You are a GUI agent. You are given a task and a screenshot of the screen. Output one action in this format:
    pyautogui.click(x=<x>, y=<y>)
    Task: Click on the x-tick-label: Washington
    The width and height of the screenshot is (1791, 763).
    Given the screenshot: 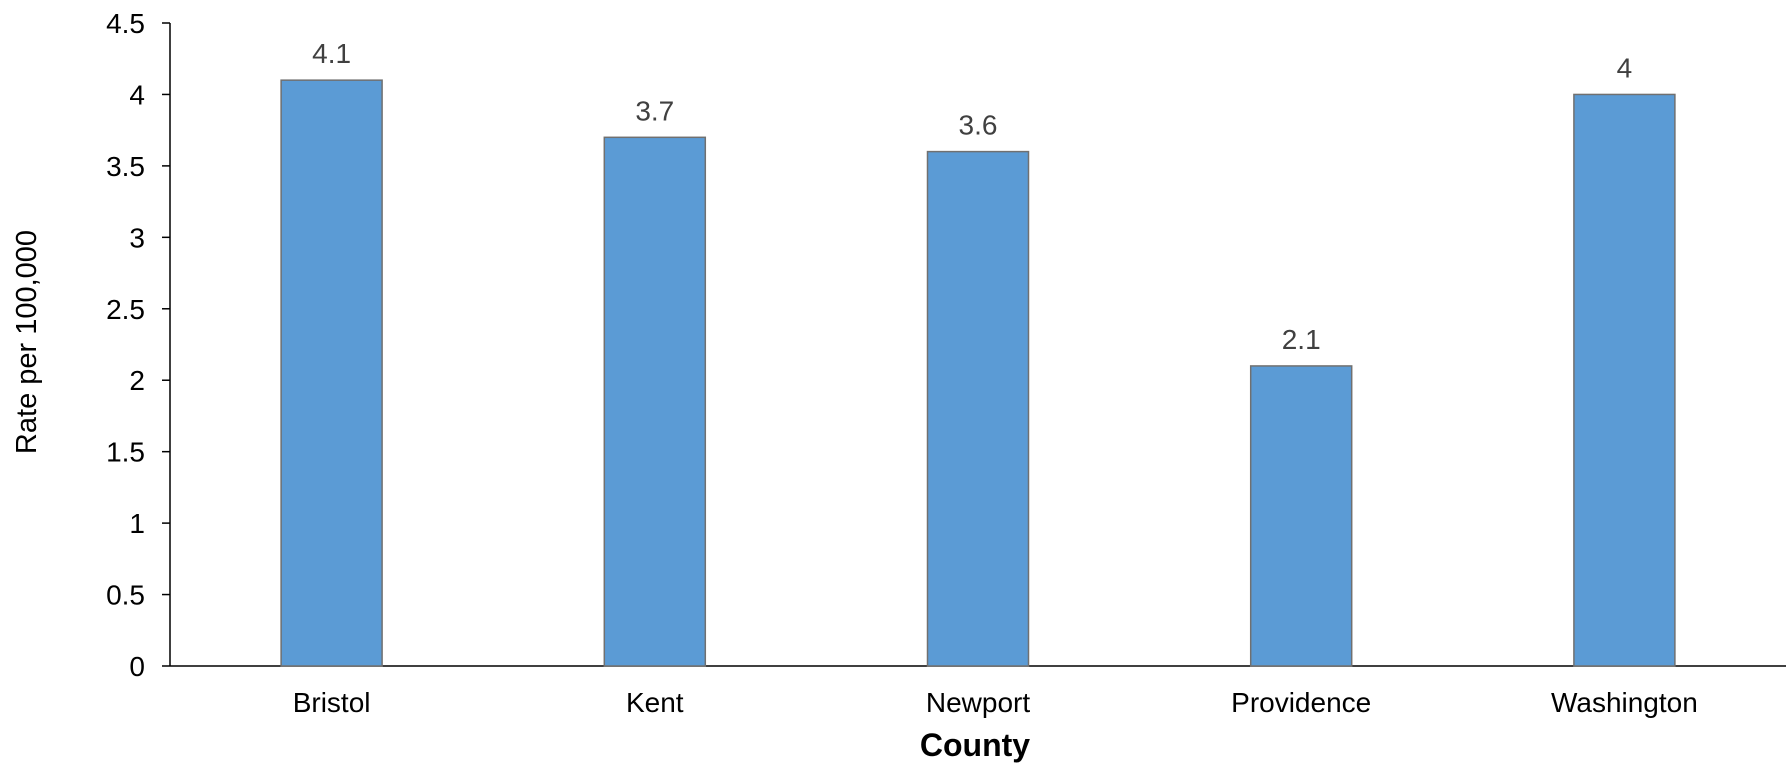 What is the action you would take?
    pyautogui.click(x=1624, y=702)
    